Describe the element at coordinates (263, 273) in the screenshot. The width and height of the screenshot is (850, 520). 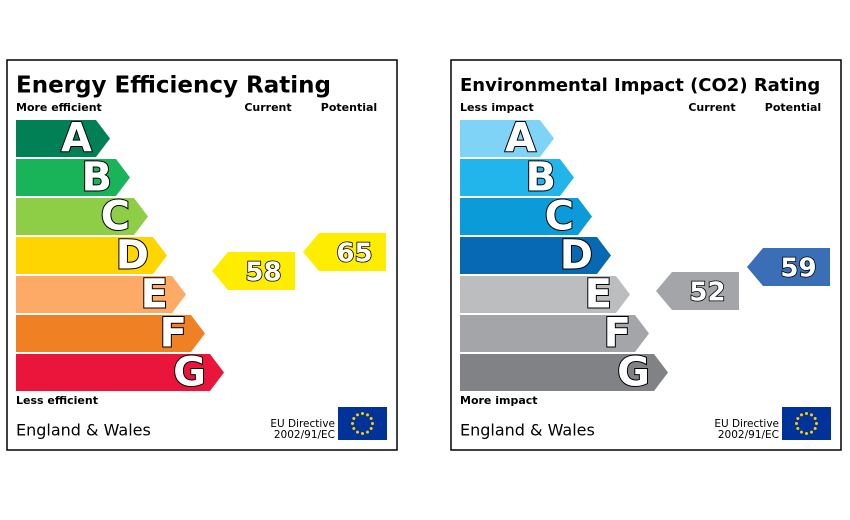
I see `current-value: 58` at that location.